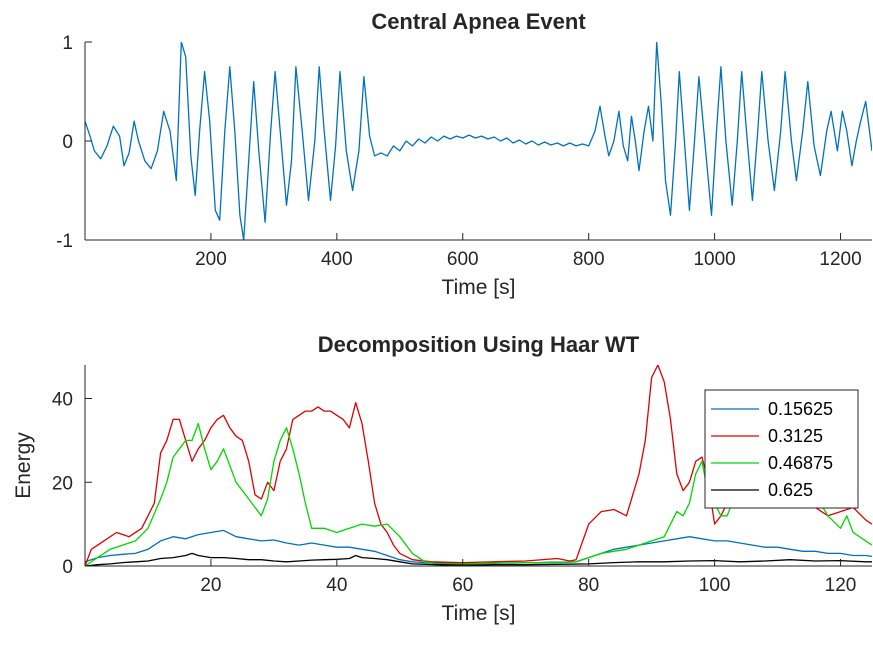  I want to click on y-tick-label: 40, so click(62, 400).